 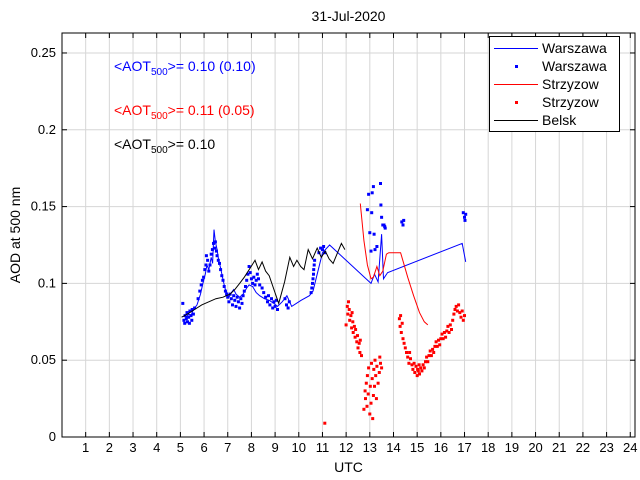 What do you see at coordinates (512, 447) in the screenshot?
I see `x-tick-label: 19` at bounding box center [512, 447].